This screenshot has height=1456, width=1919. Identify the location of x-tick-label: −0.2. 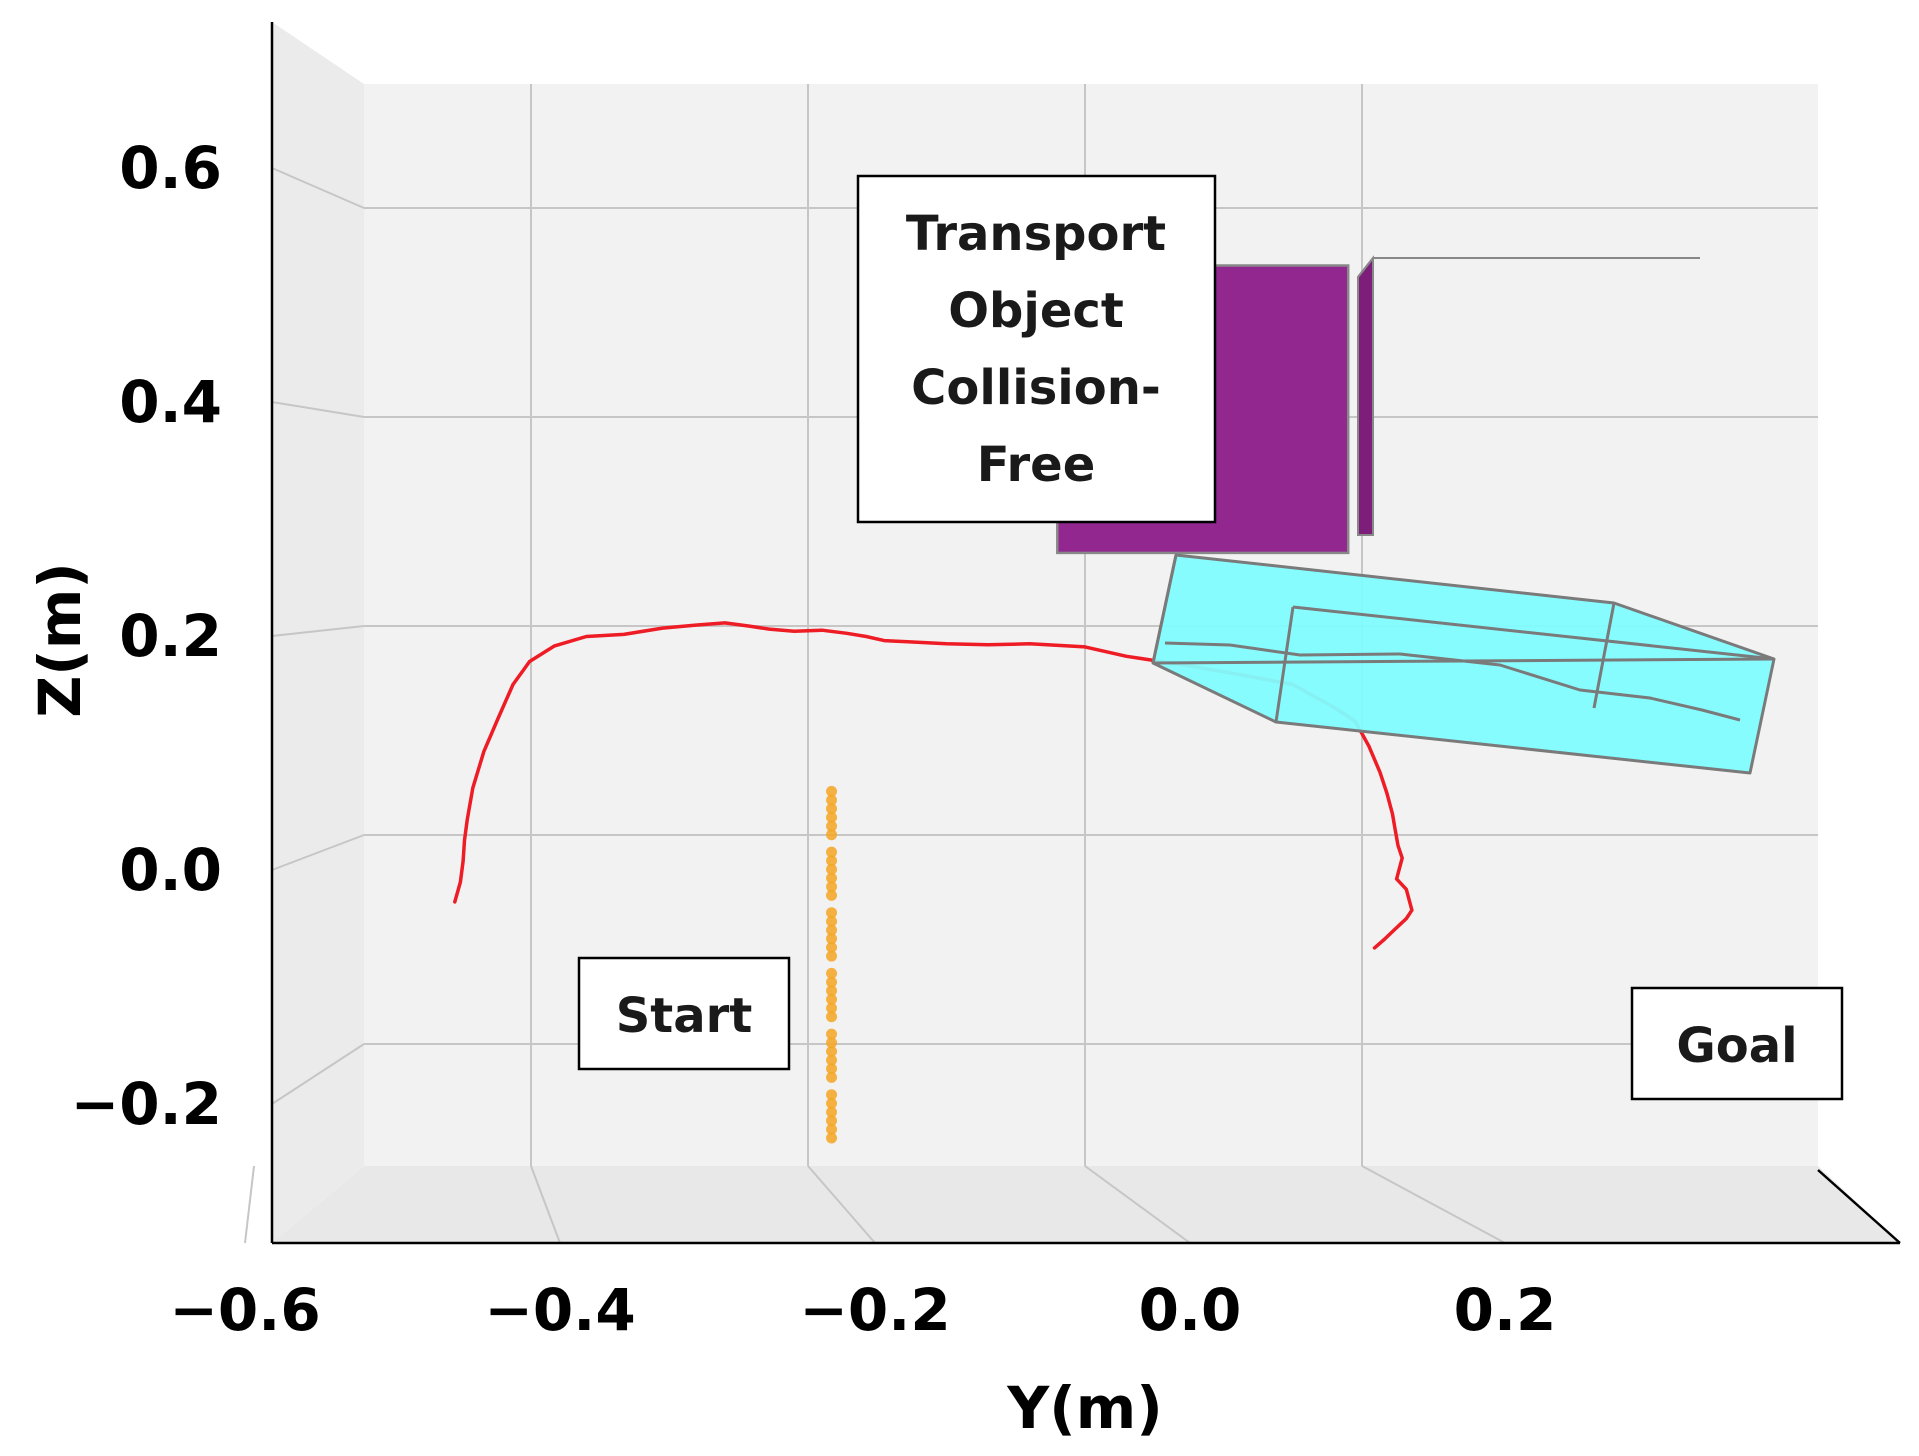
(874, 1310).